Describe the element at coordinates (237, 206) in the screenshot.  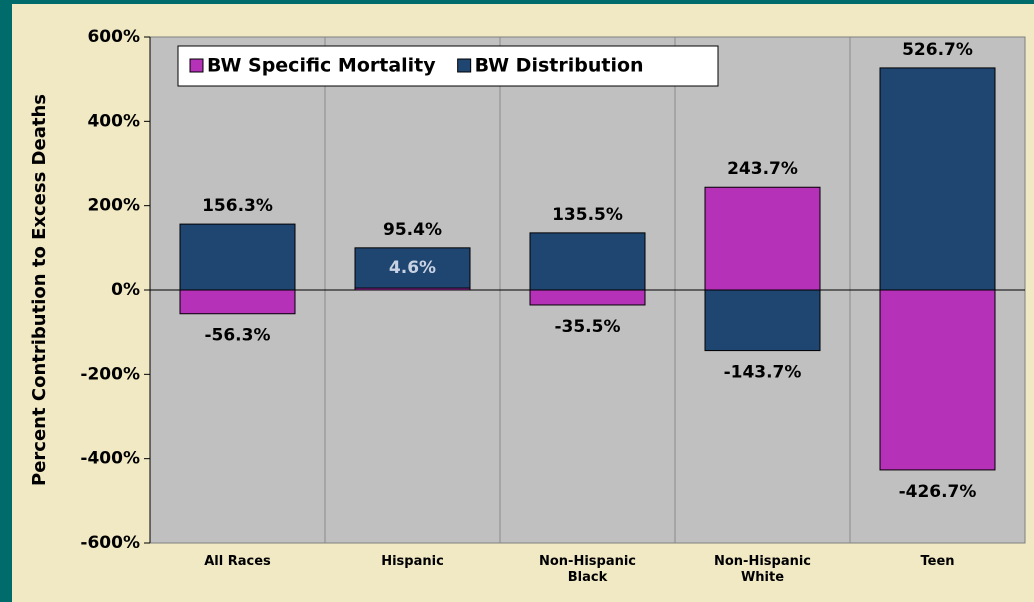
I see `value-label: 156.3%` at that location.